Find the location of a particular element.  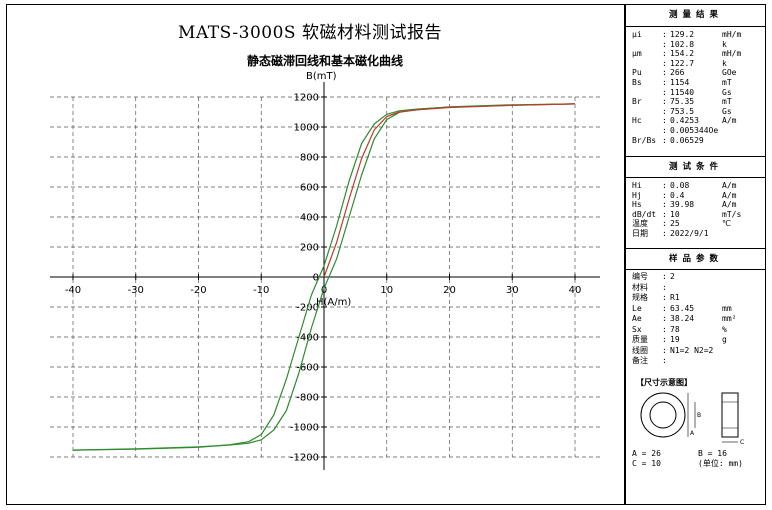

conditions-header: 测试条件 is located at coordinates (695, 167).